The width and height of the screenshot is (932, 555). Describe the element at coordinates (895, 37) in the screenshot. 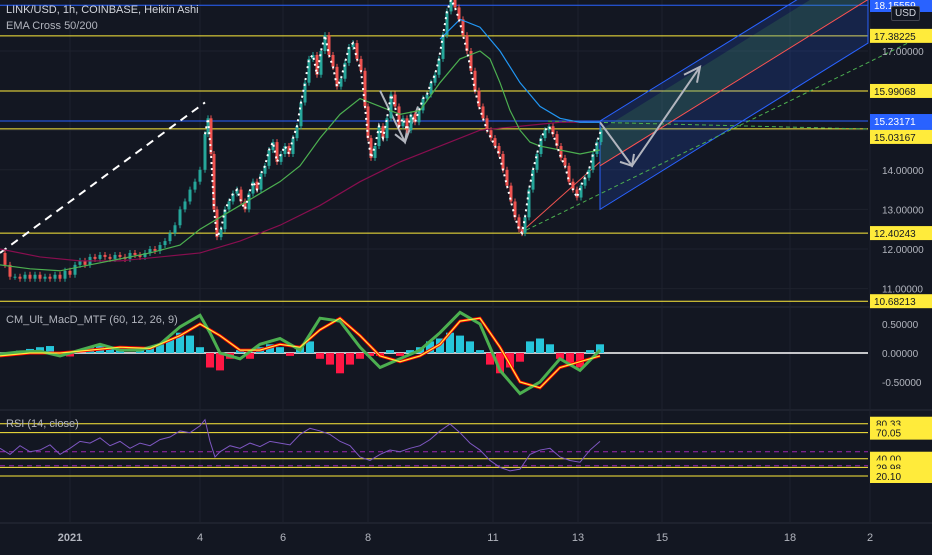

I see `price-label: 17.38225` at that location.